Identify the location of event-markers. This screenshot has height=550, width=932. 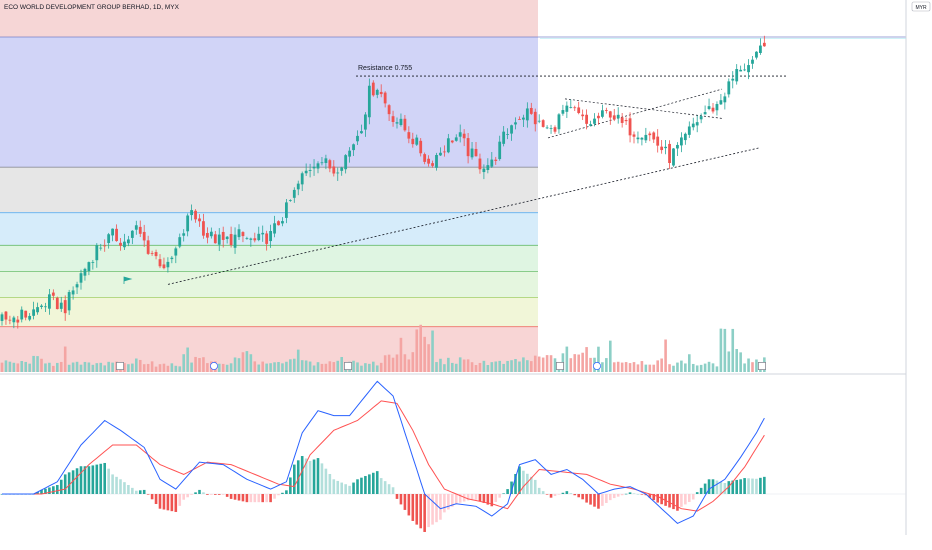
(441, 366).